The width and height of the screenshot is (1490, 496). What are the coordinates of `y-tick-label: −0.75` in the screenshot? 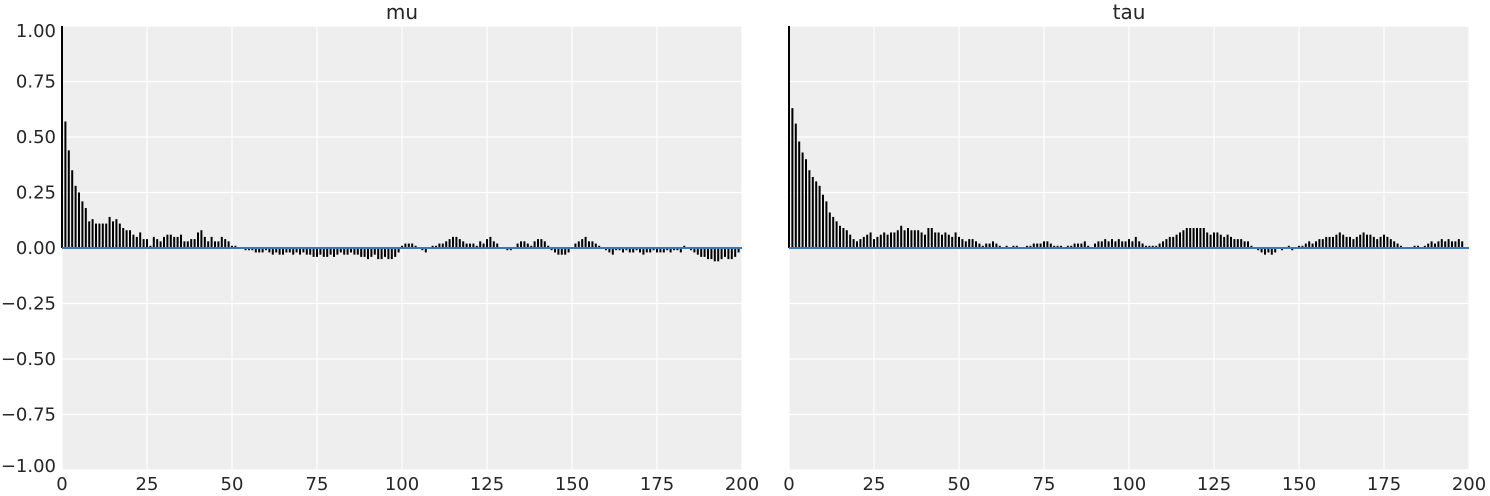 It's located at (28, 415).